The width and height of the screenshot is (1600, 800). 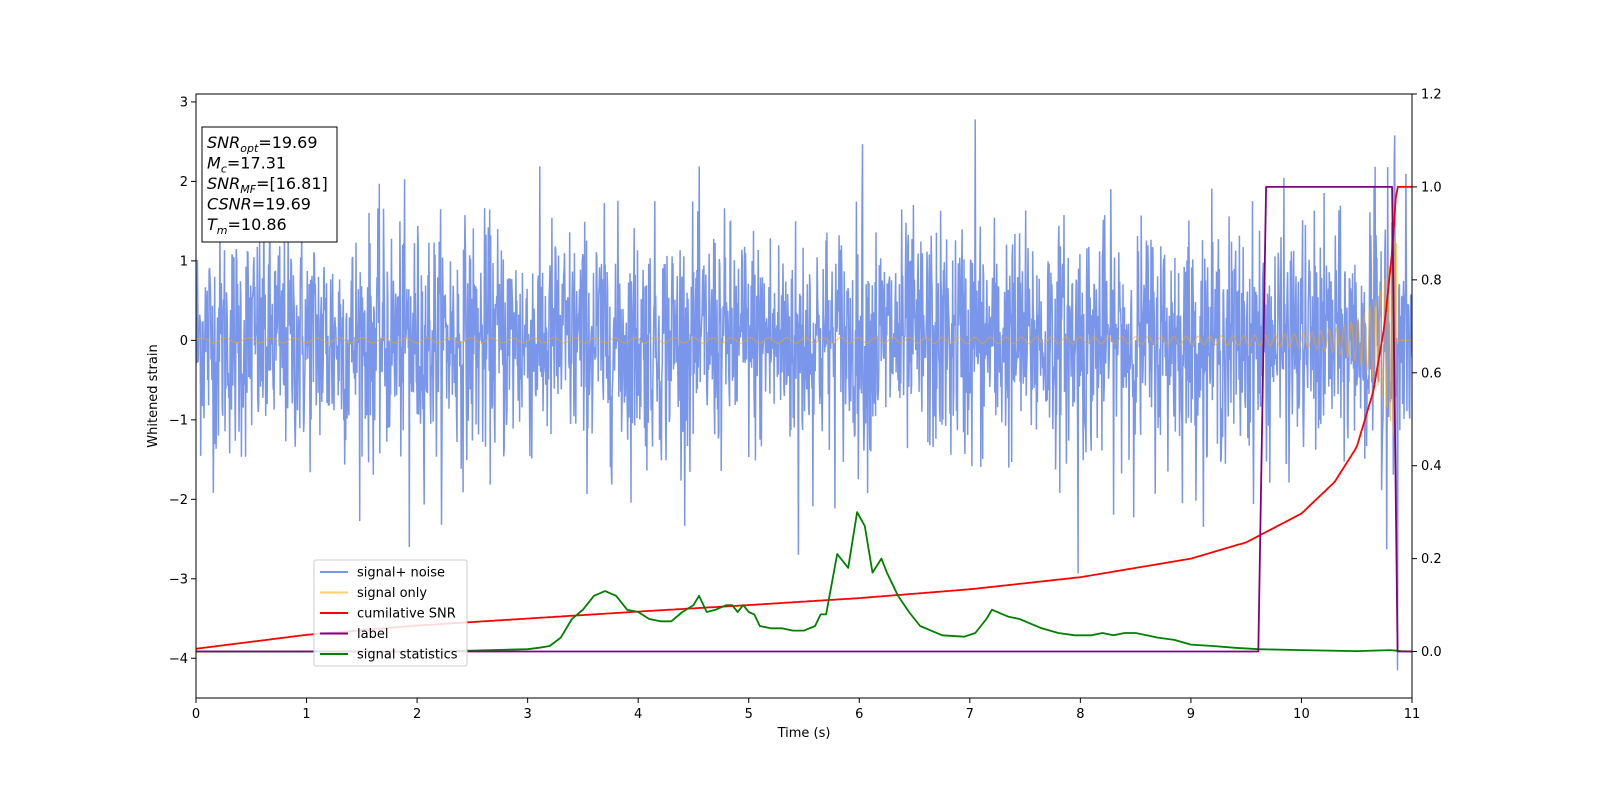 What do you see at coordinates (392, 593) in the screenshot?
I see `legend-entry: signal only` at bounding box center [392, 593].